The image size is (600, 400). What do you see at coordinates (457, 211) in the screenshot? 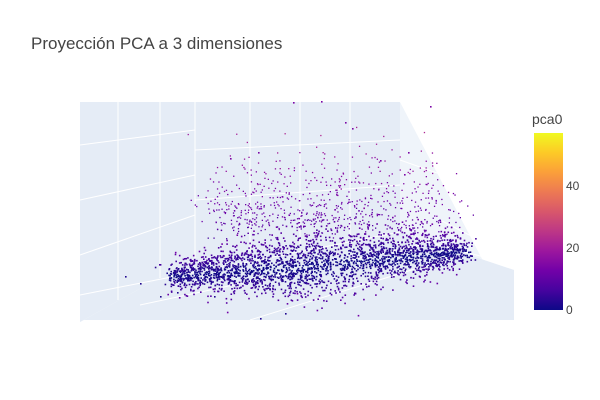
I see `right-pane` at bounding box center [457, 211].